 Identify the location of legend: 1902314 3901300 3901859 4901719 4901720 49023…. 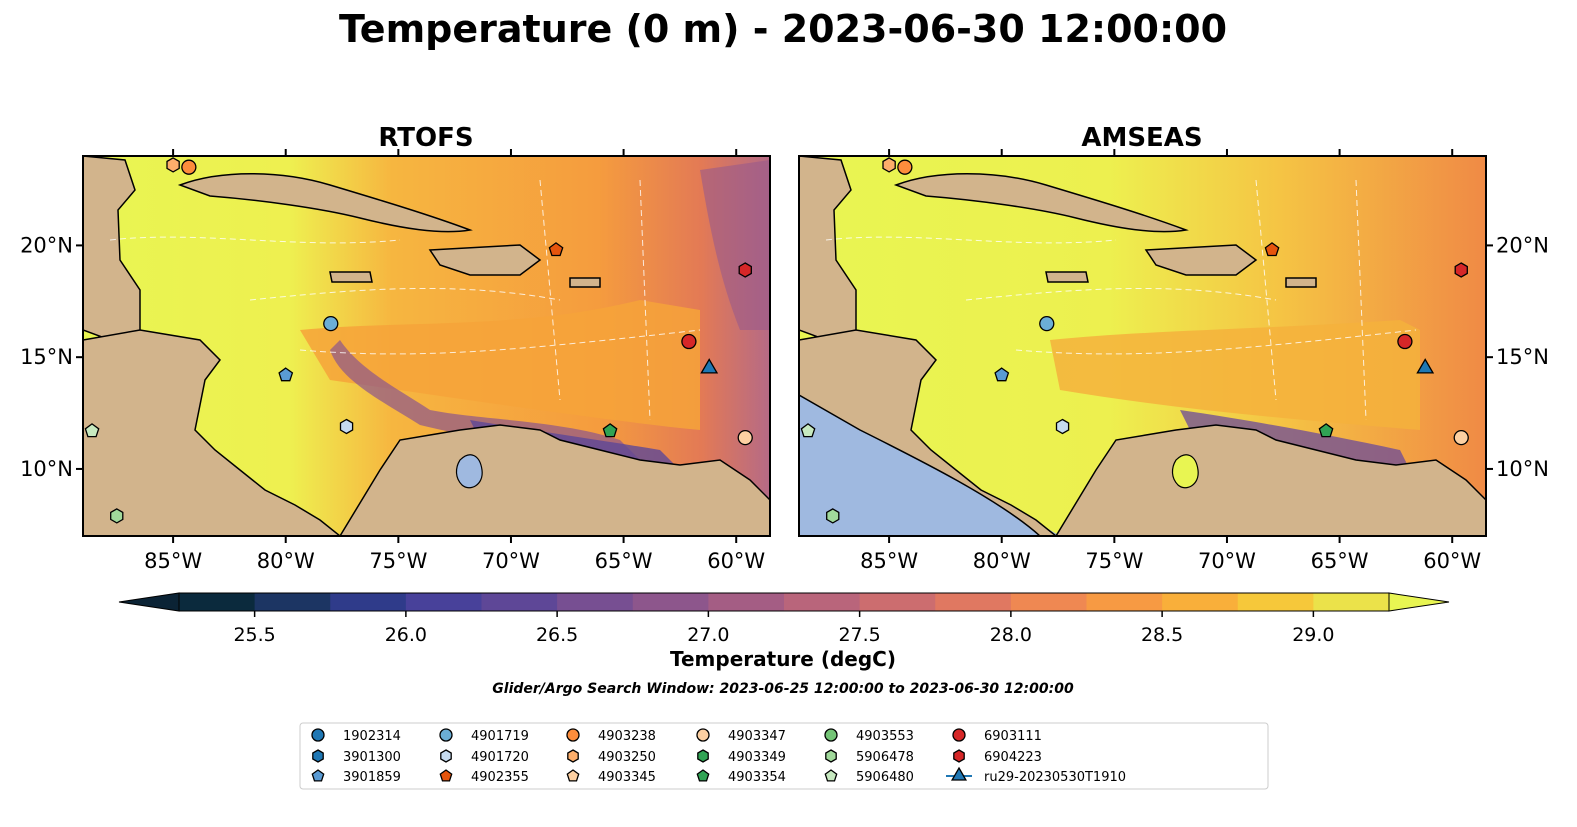
(718, 756).